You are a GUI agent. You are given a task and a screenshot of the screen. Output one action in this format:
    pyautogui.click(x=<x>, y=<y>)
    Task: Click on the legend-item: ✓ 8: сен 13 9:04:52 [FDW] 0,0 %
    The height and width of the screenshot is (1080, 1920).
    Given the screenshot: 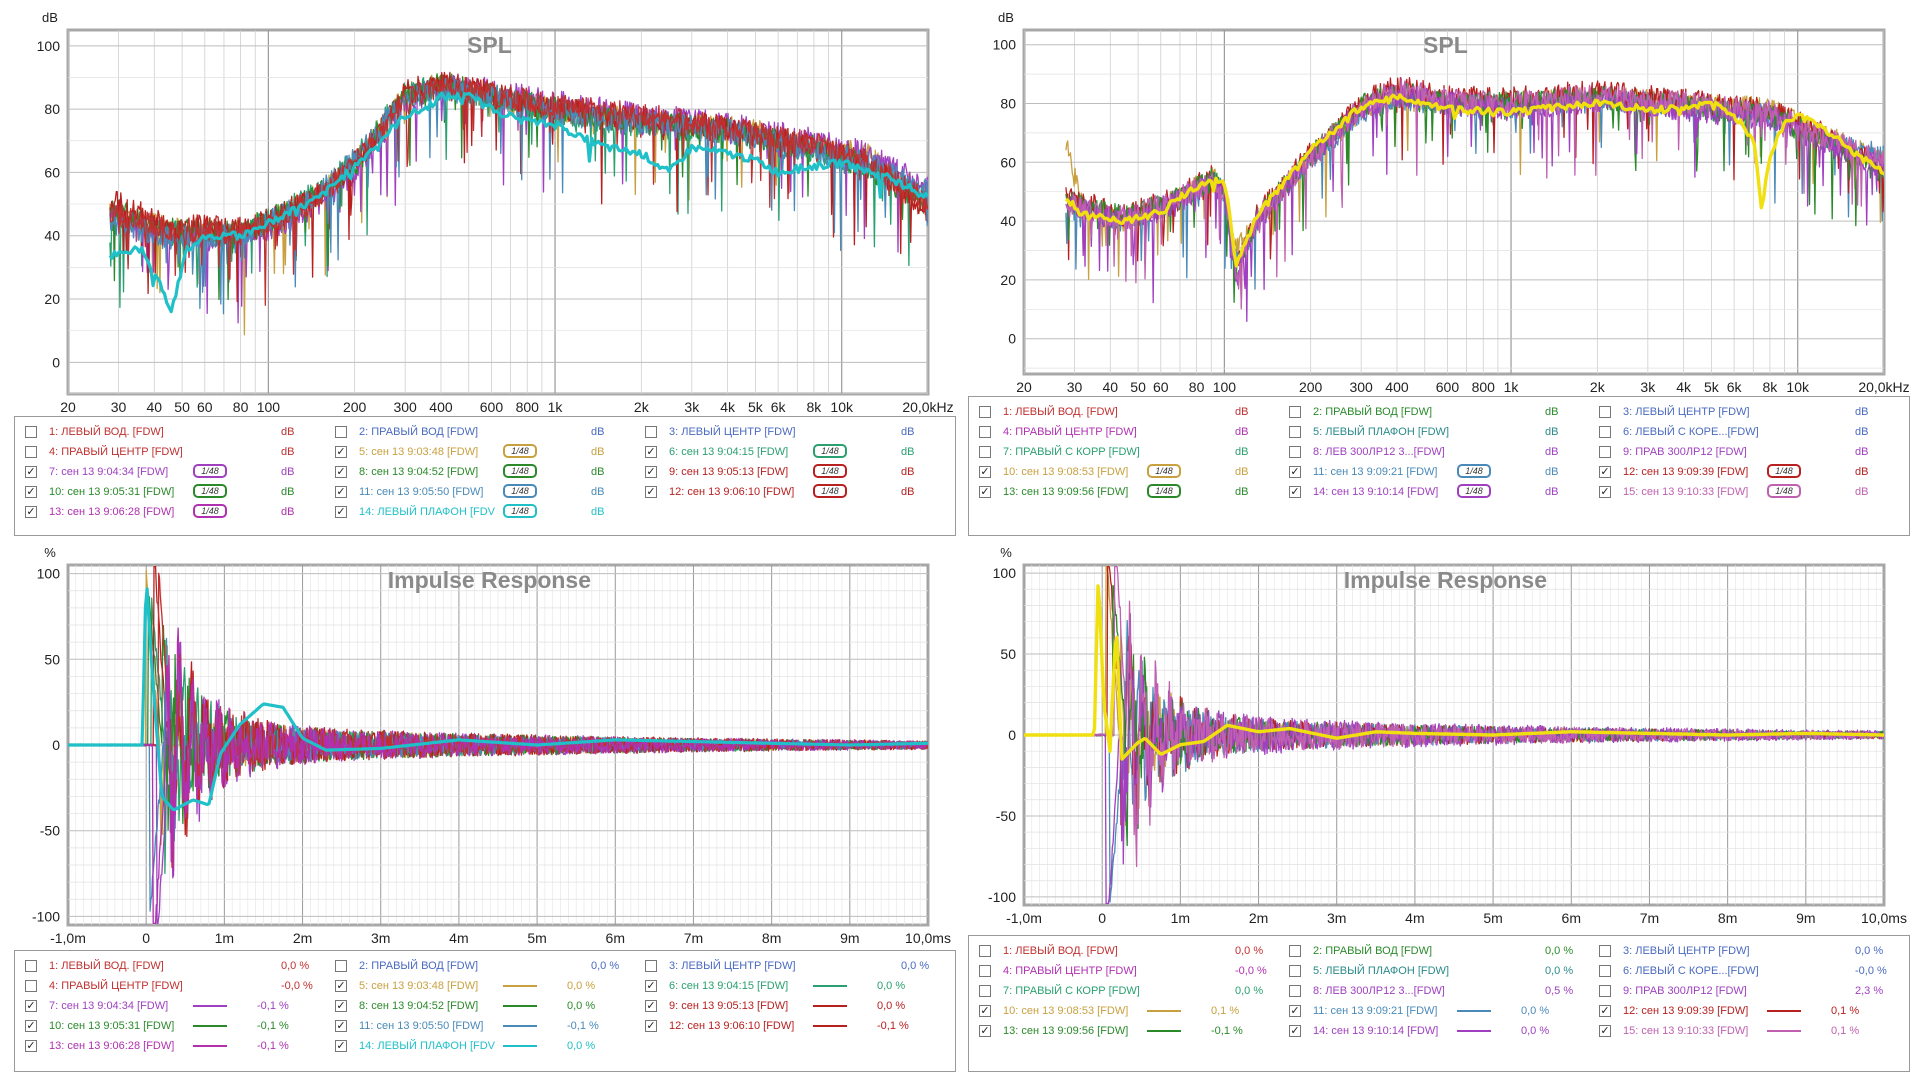 What is the action you would take?
    pyautogui.click(x=485, y=1007)
    